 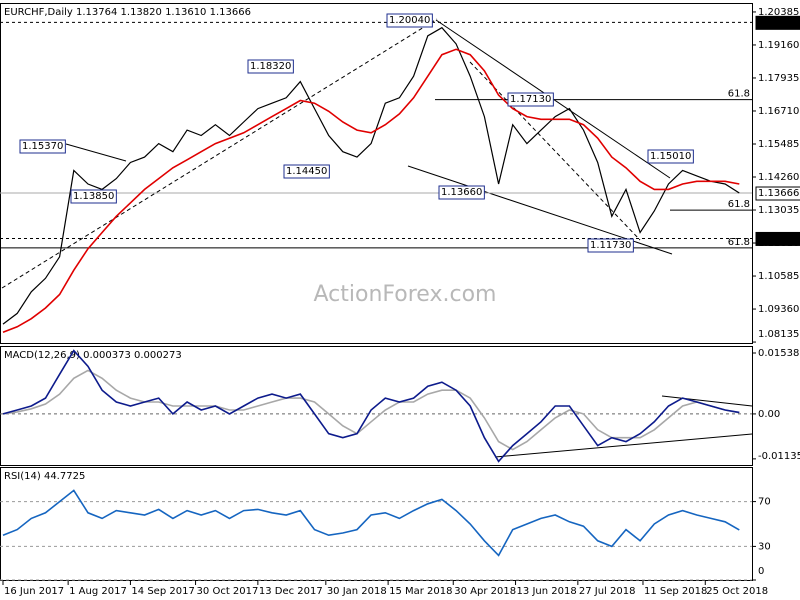 I want to click on y-tick-label: 1.14260, so click(x=778, y=177).